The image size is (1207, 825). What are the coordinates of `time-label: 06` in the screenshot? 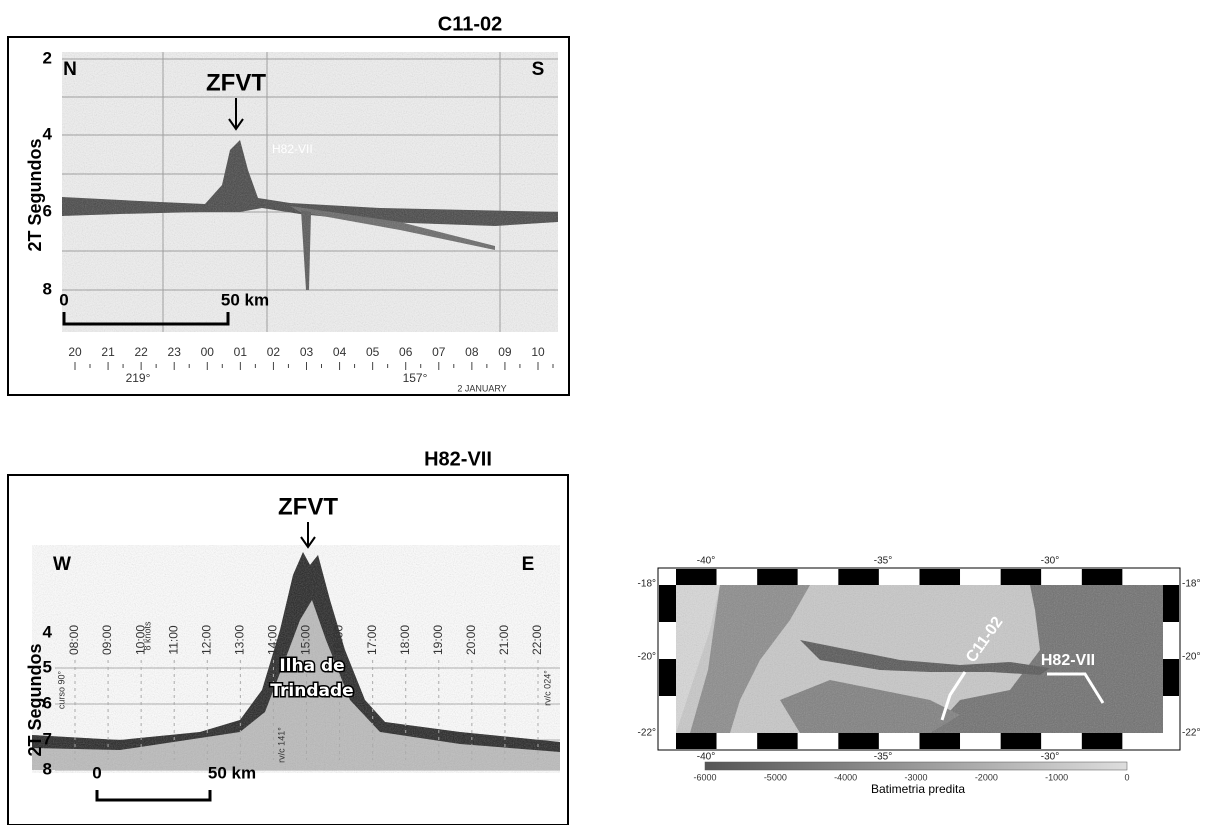 It's located at (406, 352).